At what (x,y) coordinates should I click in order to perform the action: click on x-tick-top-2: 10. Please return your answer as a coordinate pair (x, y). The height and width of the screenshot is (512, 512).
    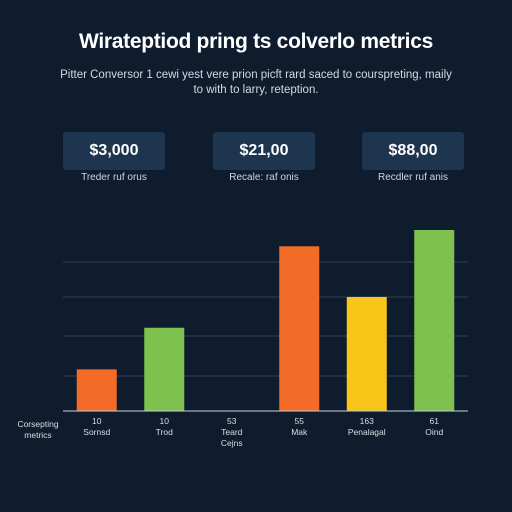
    Looking at the image, I should click on (165, 421).